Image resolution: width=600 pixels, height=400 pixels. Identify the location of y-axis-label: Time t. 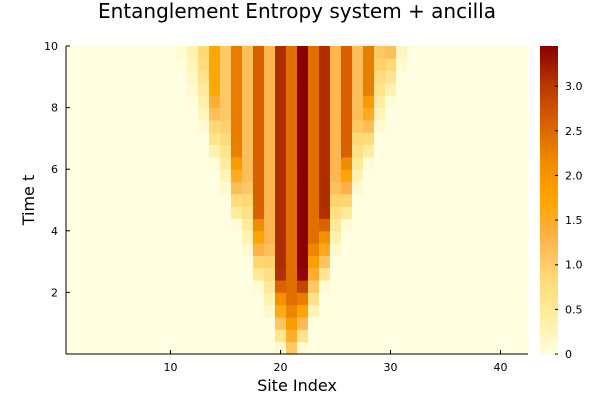
(28, 201).